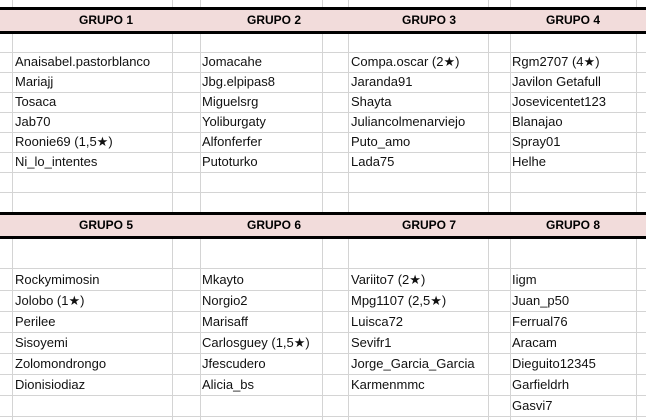 The width and height of the screenshot is (646, 420). I want to click on group-header: GRUPO 3, so click(428, 20).